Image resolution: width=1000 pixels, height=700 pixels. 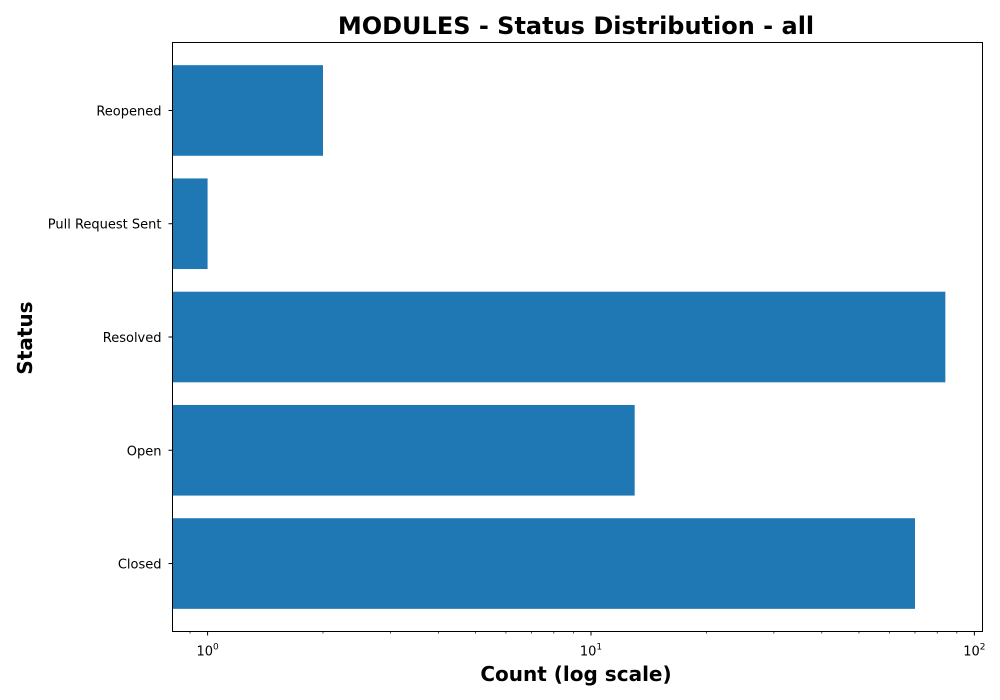 What do you see at coordinates (190, 224) in the screenshot?
I see `bar-pull-request-sent` at bounding box center [190, 224].